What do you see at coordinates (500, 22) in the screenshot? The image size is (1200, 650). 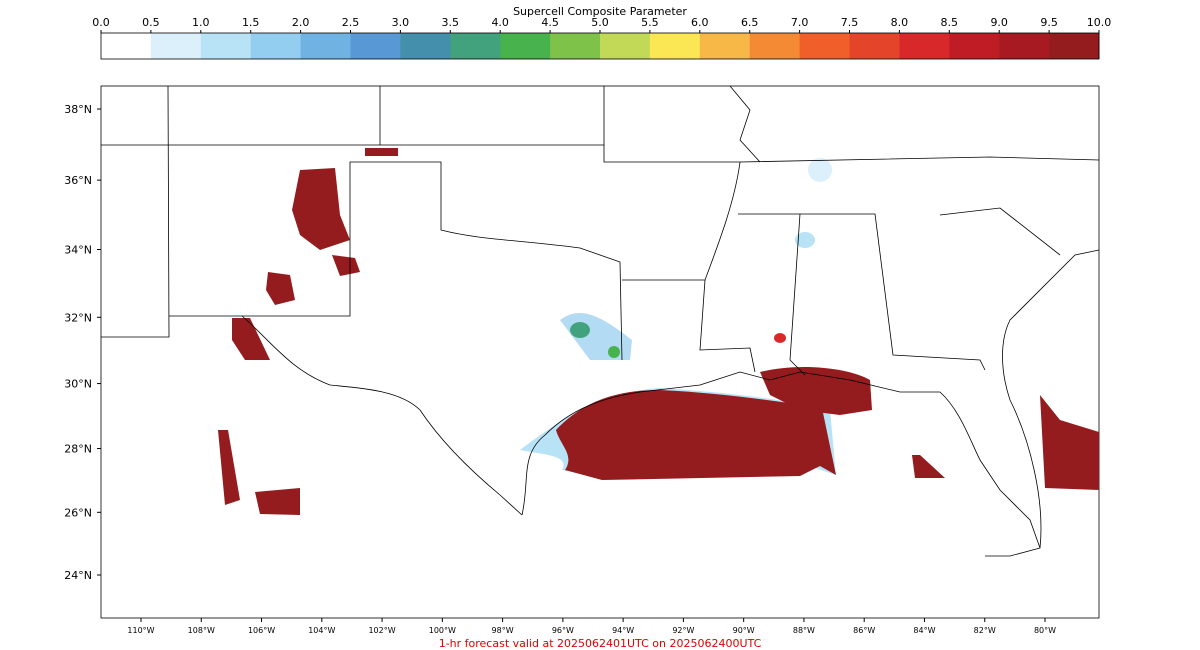 I see `colorbar-tick-label: 4.0` at bounding box center [500, 22].